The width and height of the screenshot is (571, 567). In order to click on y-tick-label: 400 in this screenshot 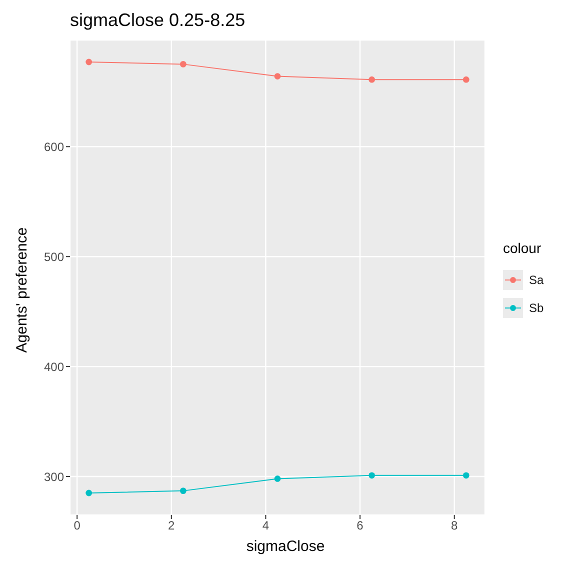, I will do `click(54, 367)`.